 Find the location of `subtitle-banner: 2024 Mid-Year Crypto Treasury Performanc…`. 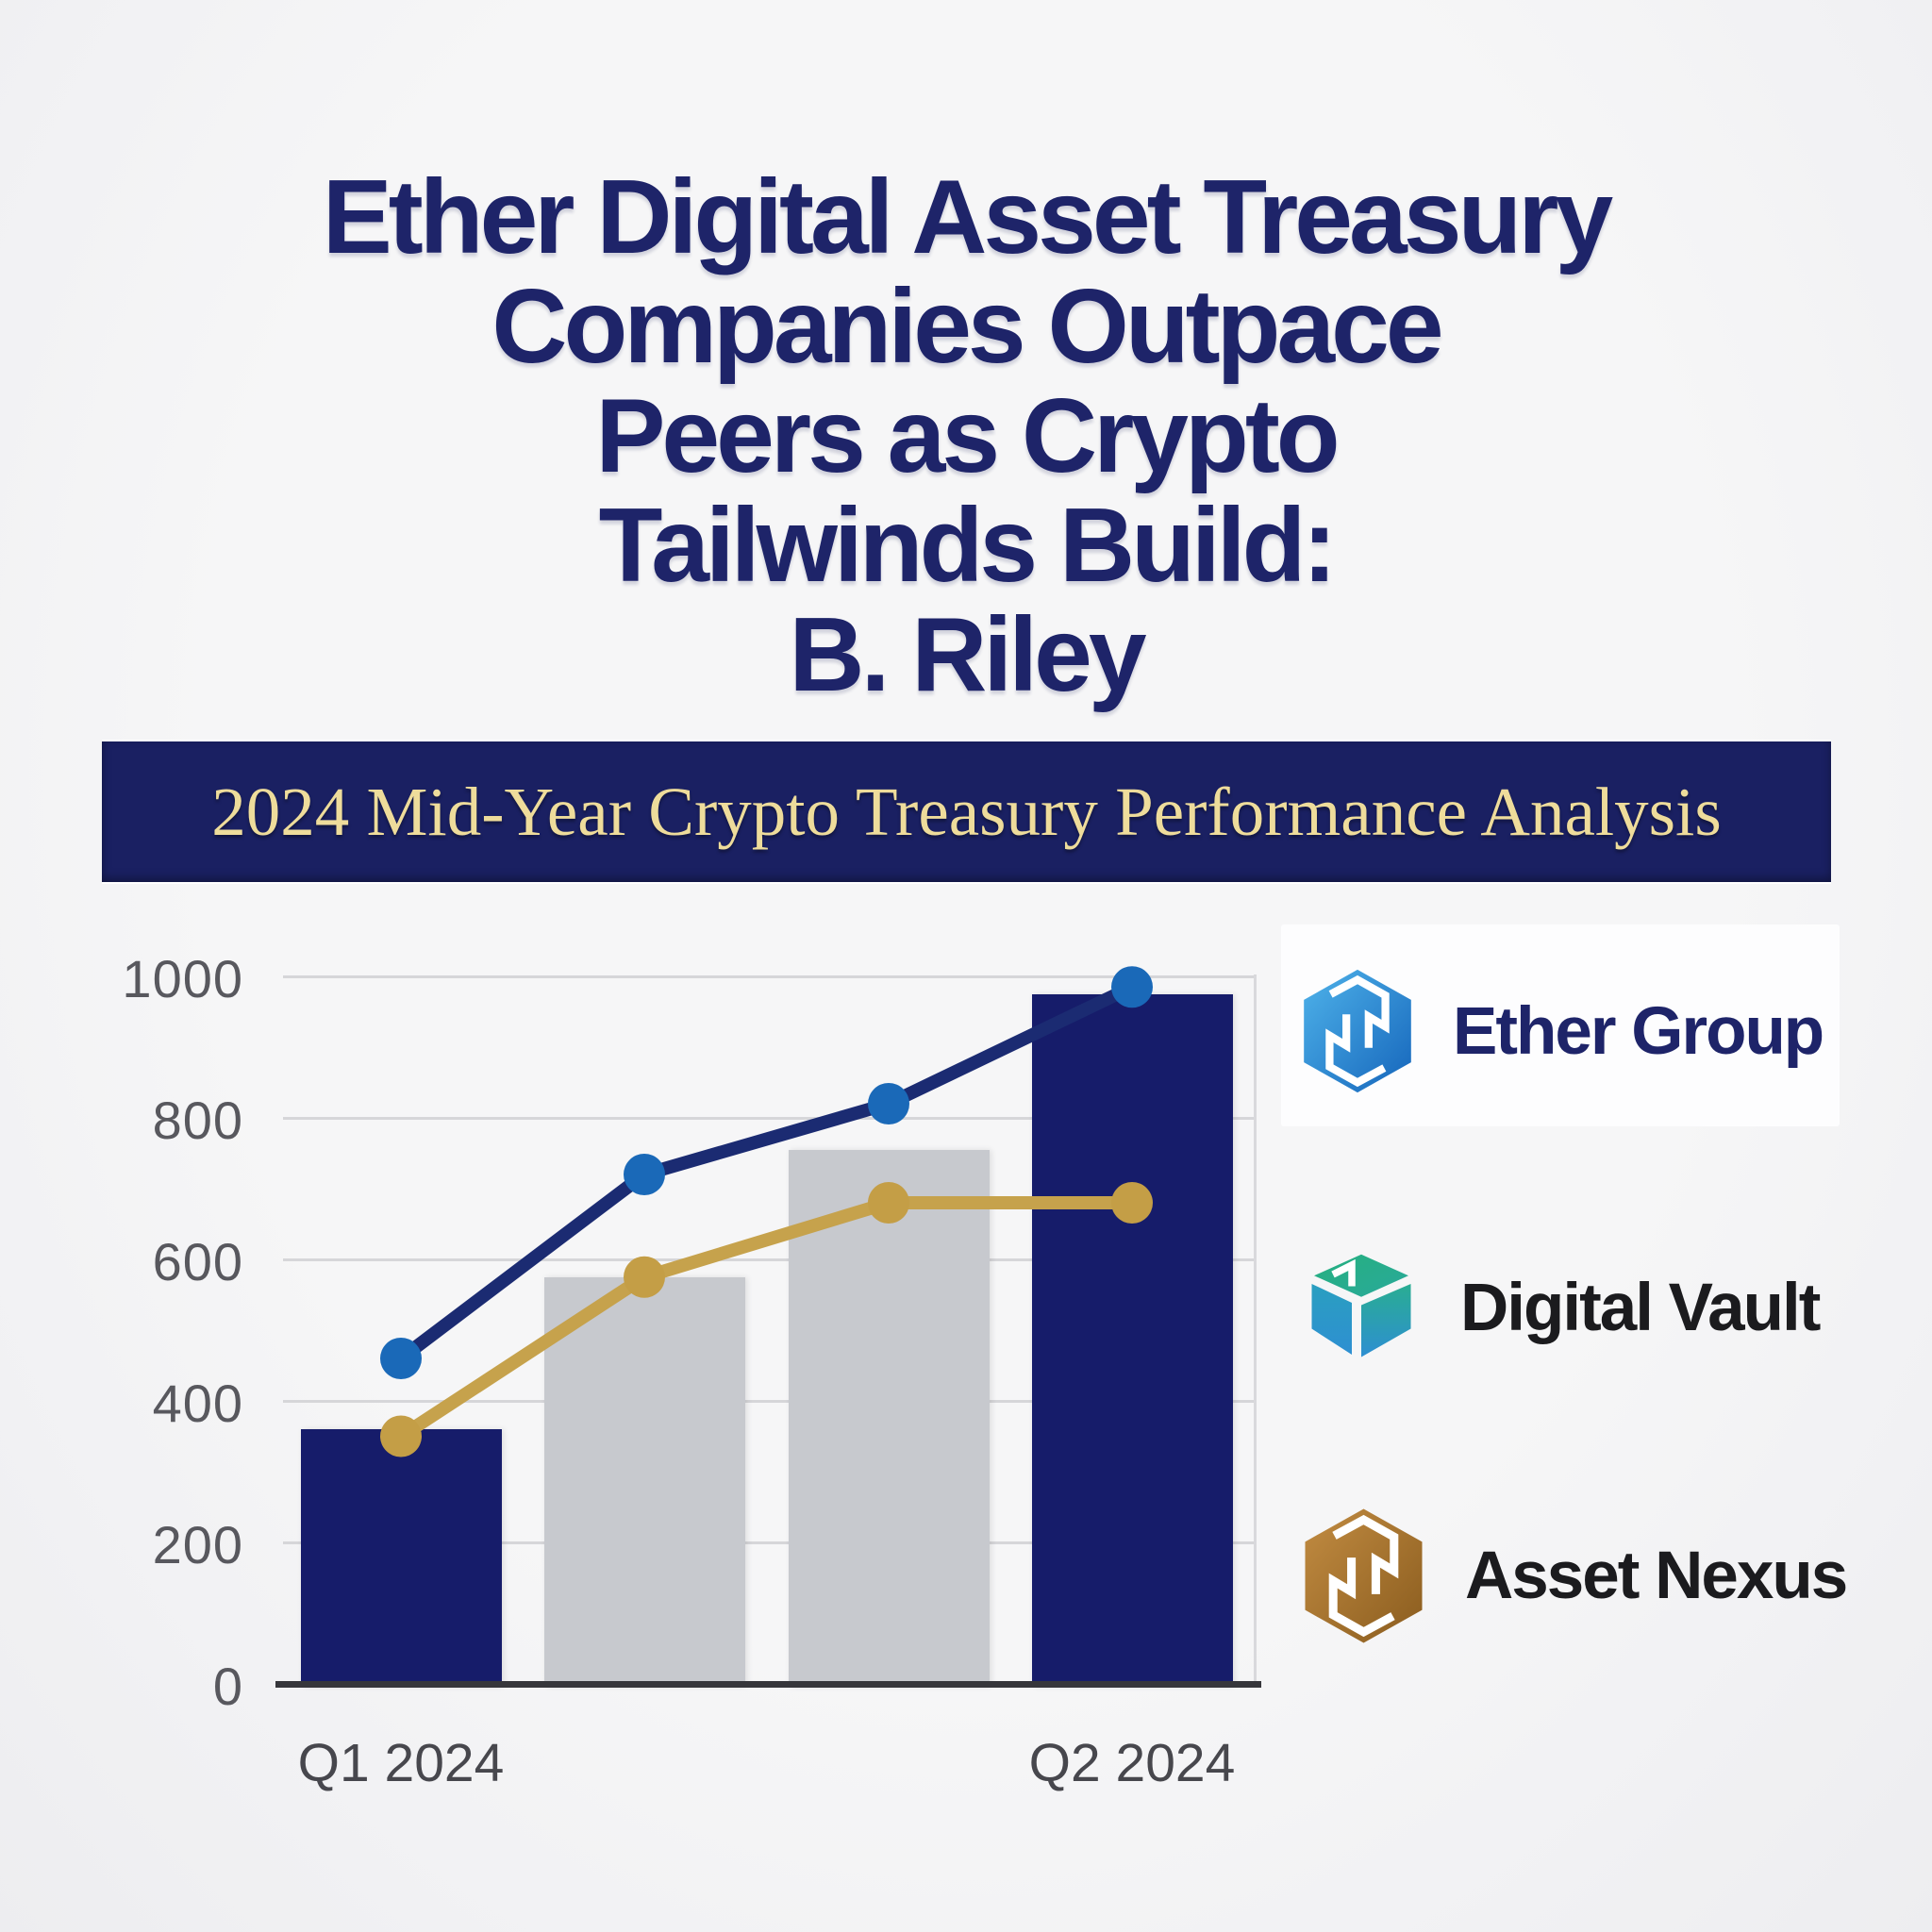

subtitle-banner: 2024 Mid-Year Crypto Treasury Performanc… is located at coordinates (967, 812).